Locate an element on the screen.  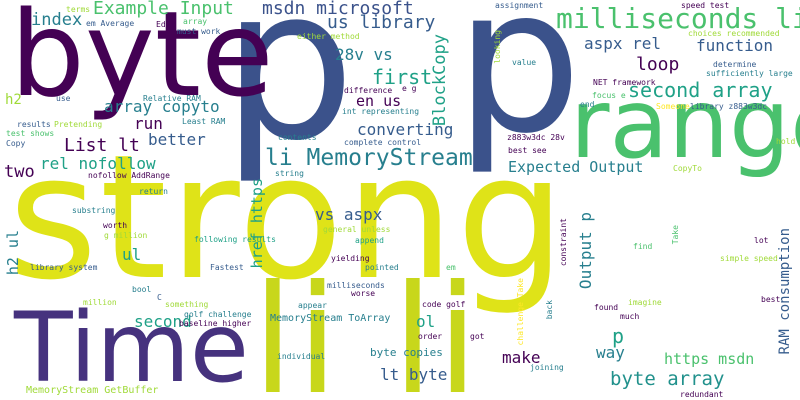
word-rel-nofollow: rel nofollow is located at coordinates (98, 163).